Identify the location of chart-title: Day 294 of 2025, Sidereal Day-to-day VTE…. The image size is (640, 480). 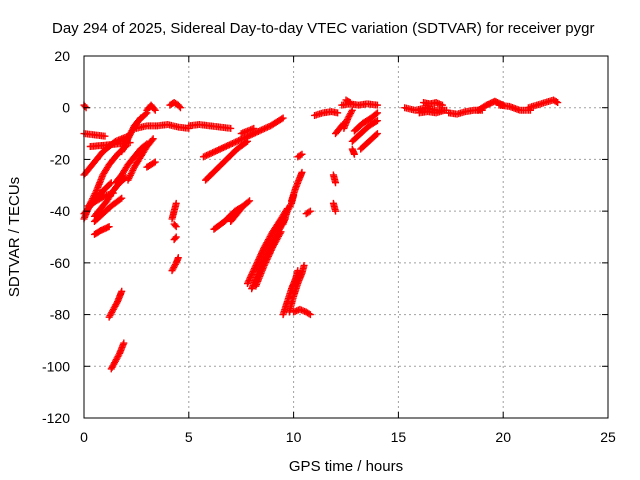
(323, 28).